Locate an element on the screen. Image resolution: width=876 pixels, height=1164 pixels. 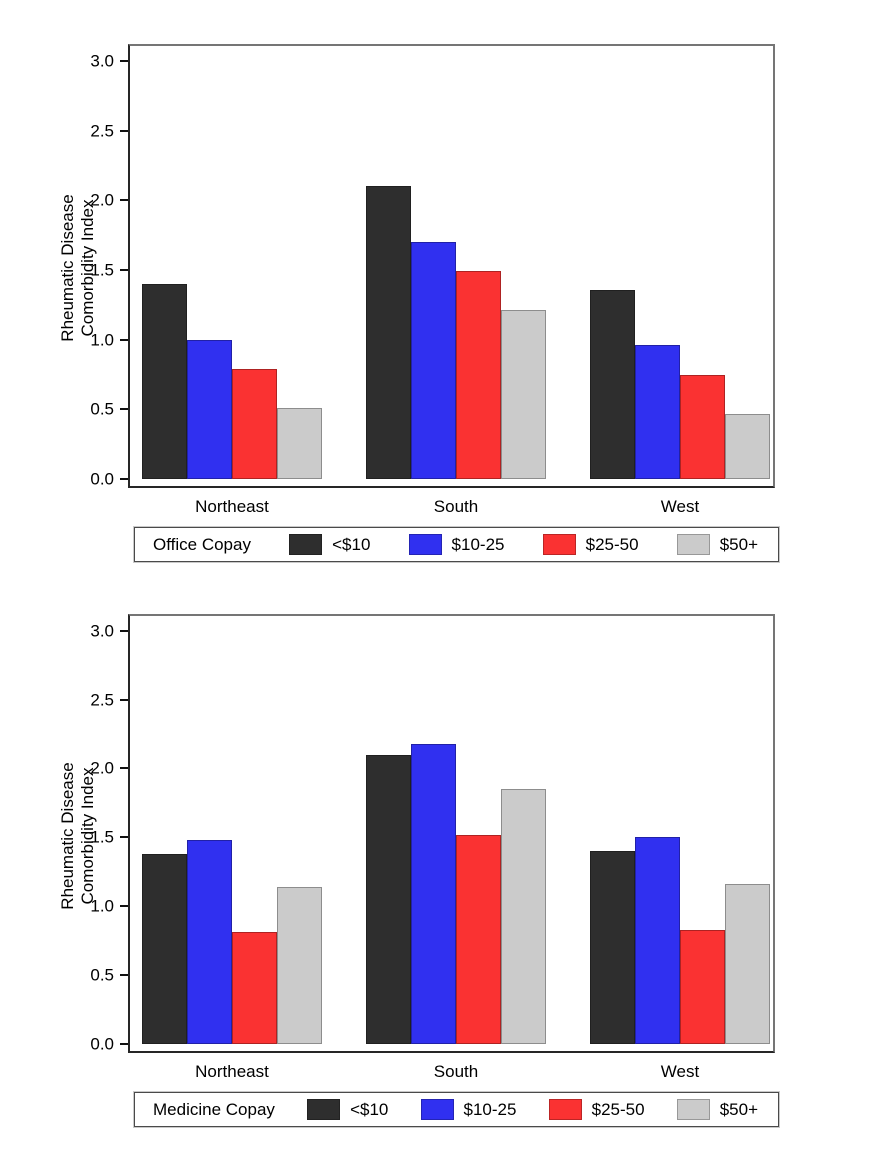
medicine-copay-legend: Medicine Copay <$10 $10-25 $25-50 $50+ is located at coordinates (456, 1109).